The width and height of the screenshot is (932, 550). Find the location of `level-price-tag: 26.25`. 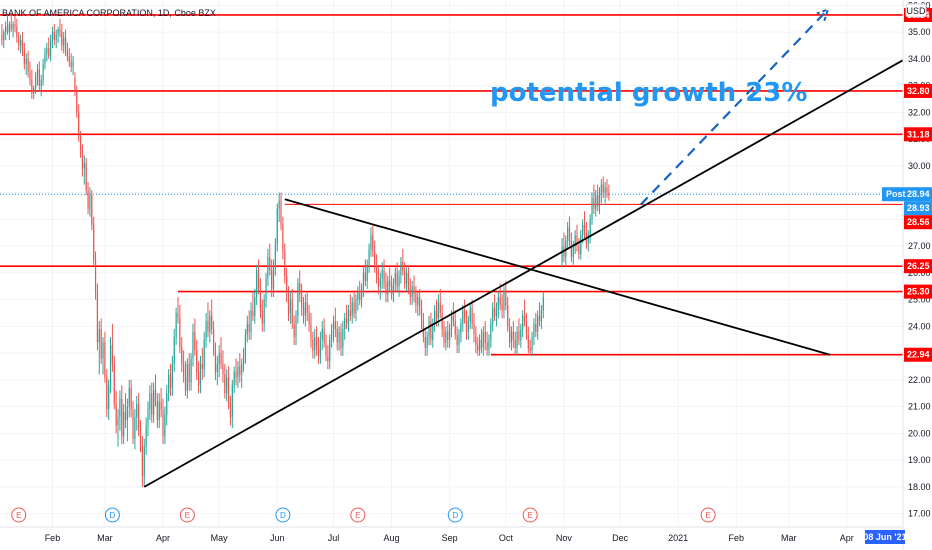

level-price-tag: 26.25 is located at coordinates (918, 266).